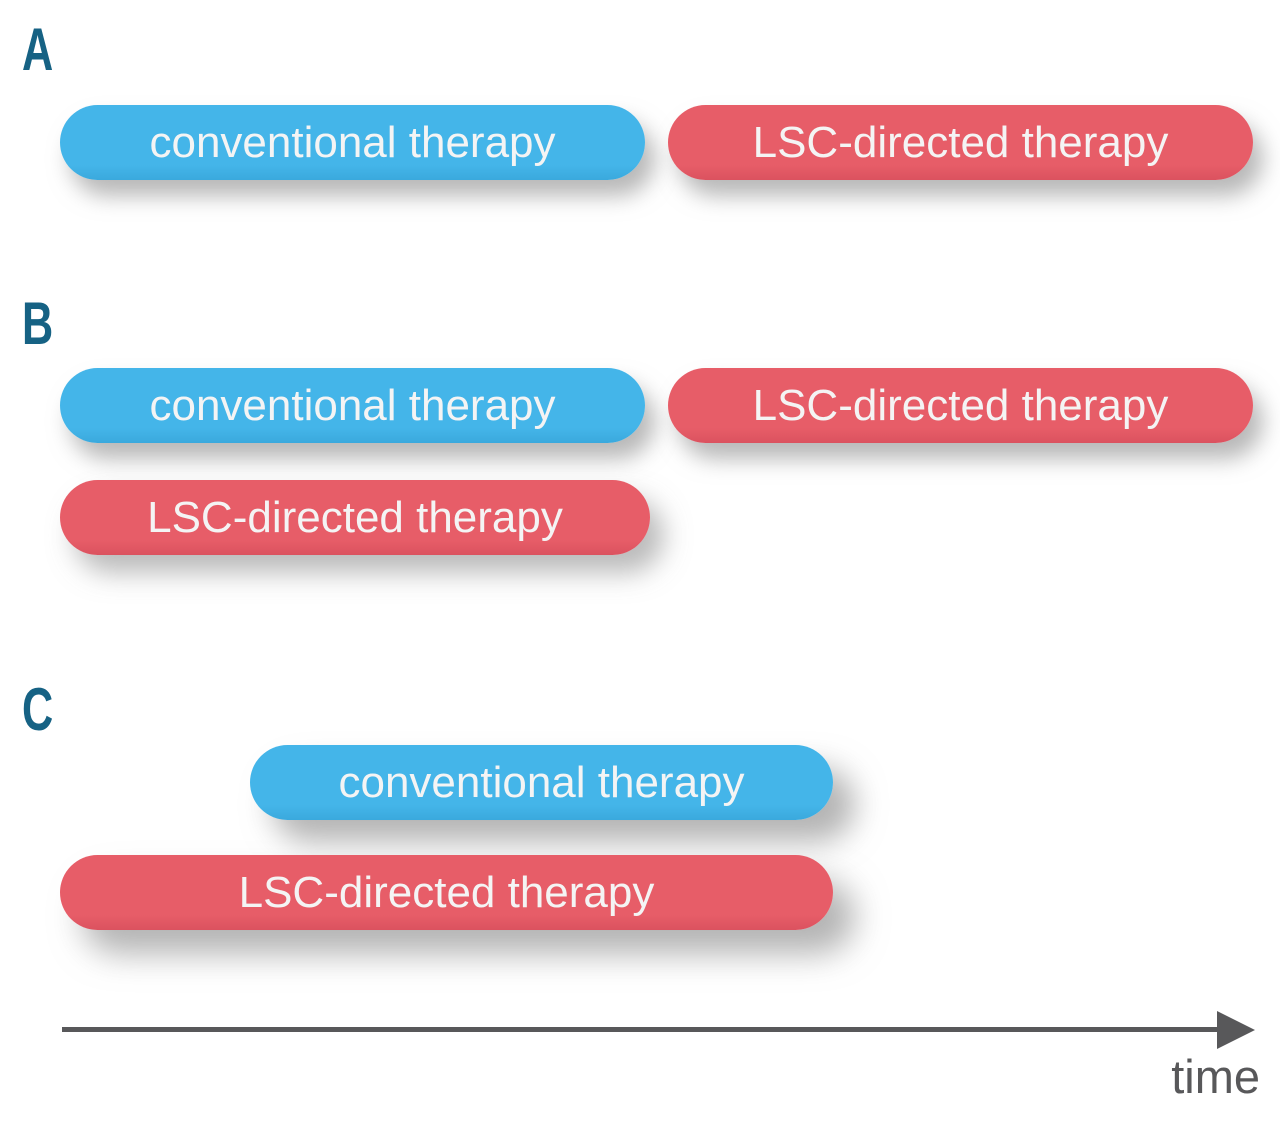 The height and width of the screenshot is (1124, 1280). What do you see at coordinates (541, 782) in the screenshot?
I see `pill-conventional-therapy-c: conventional therapy` at bounding box center [541, 782].